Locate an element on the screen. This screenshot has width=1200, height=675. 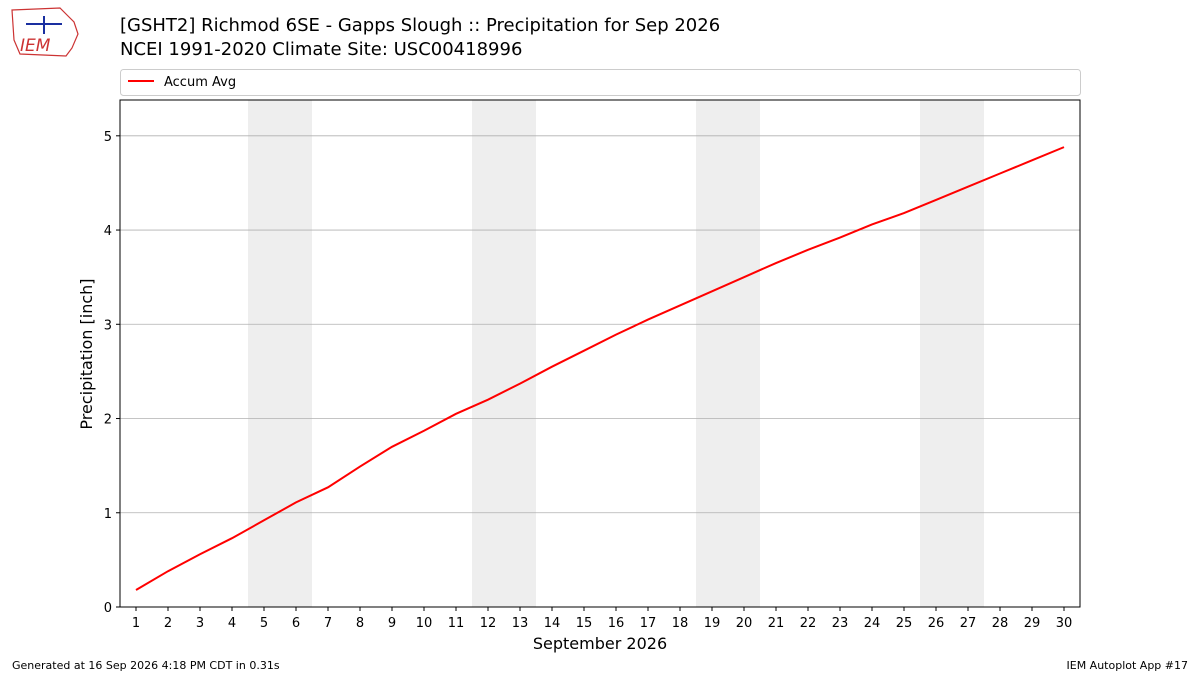
x-tick-label: 7 is located at coordinates (328, 623).